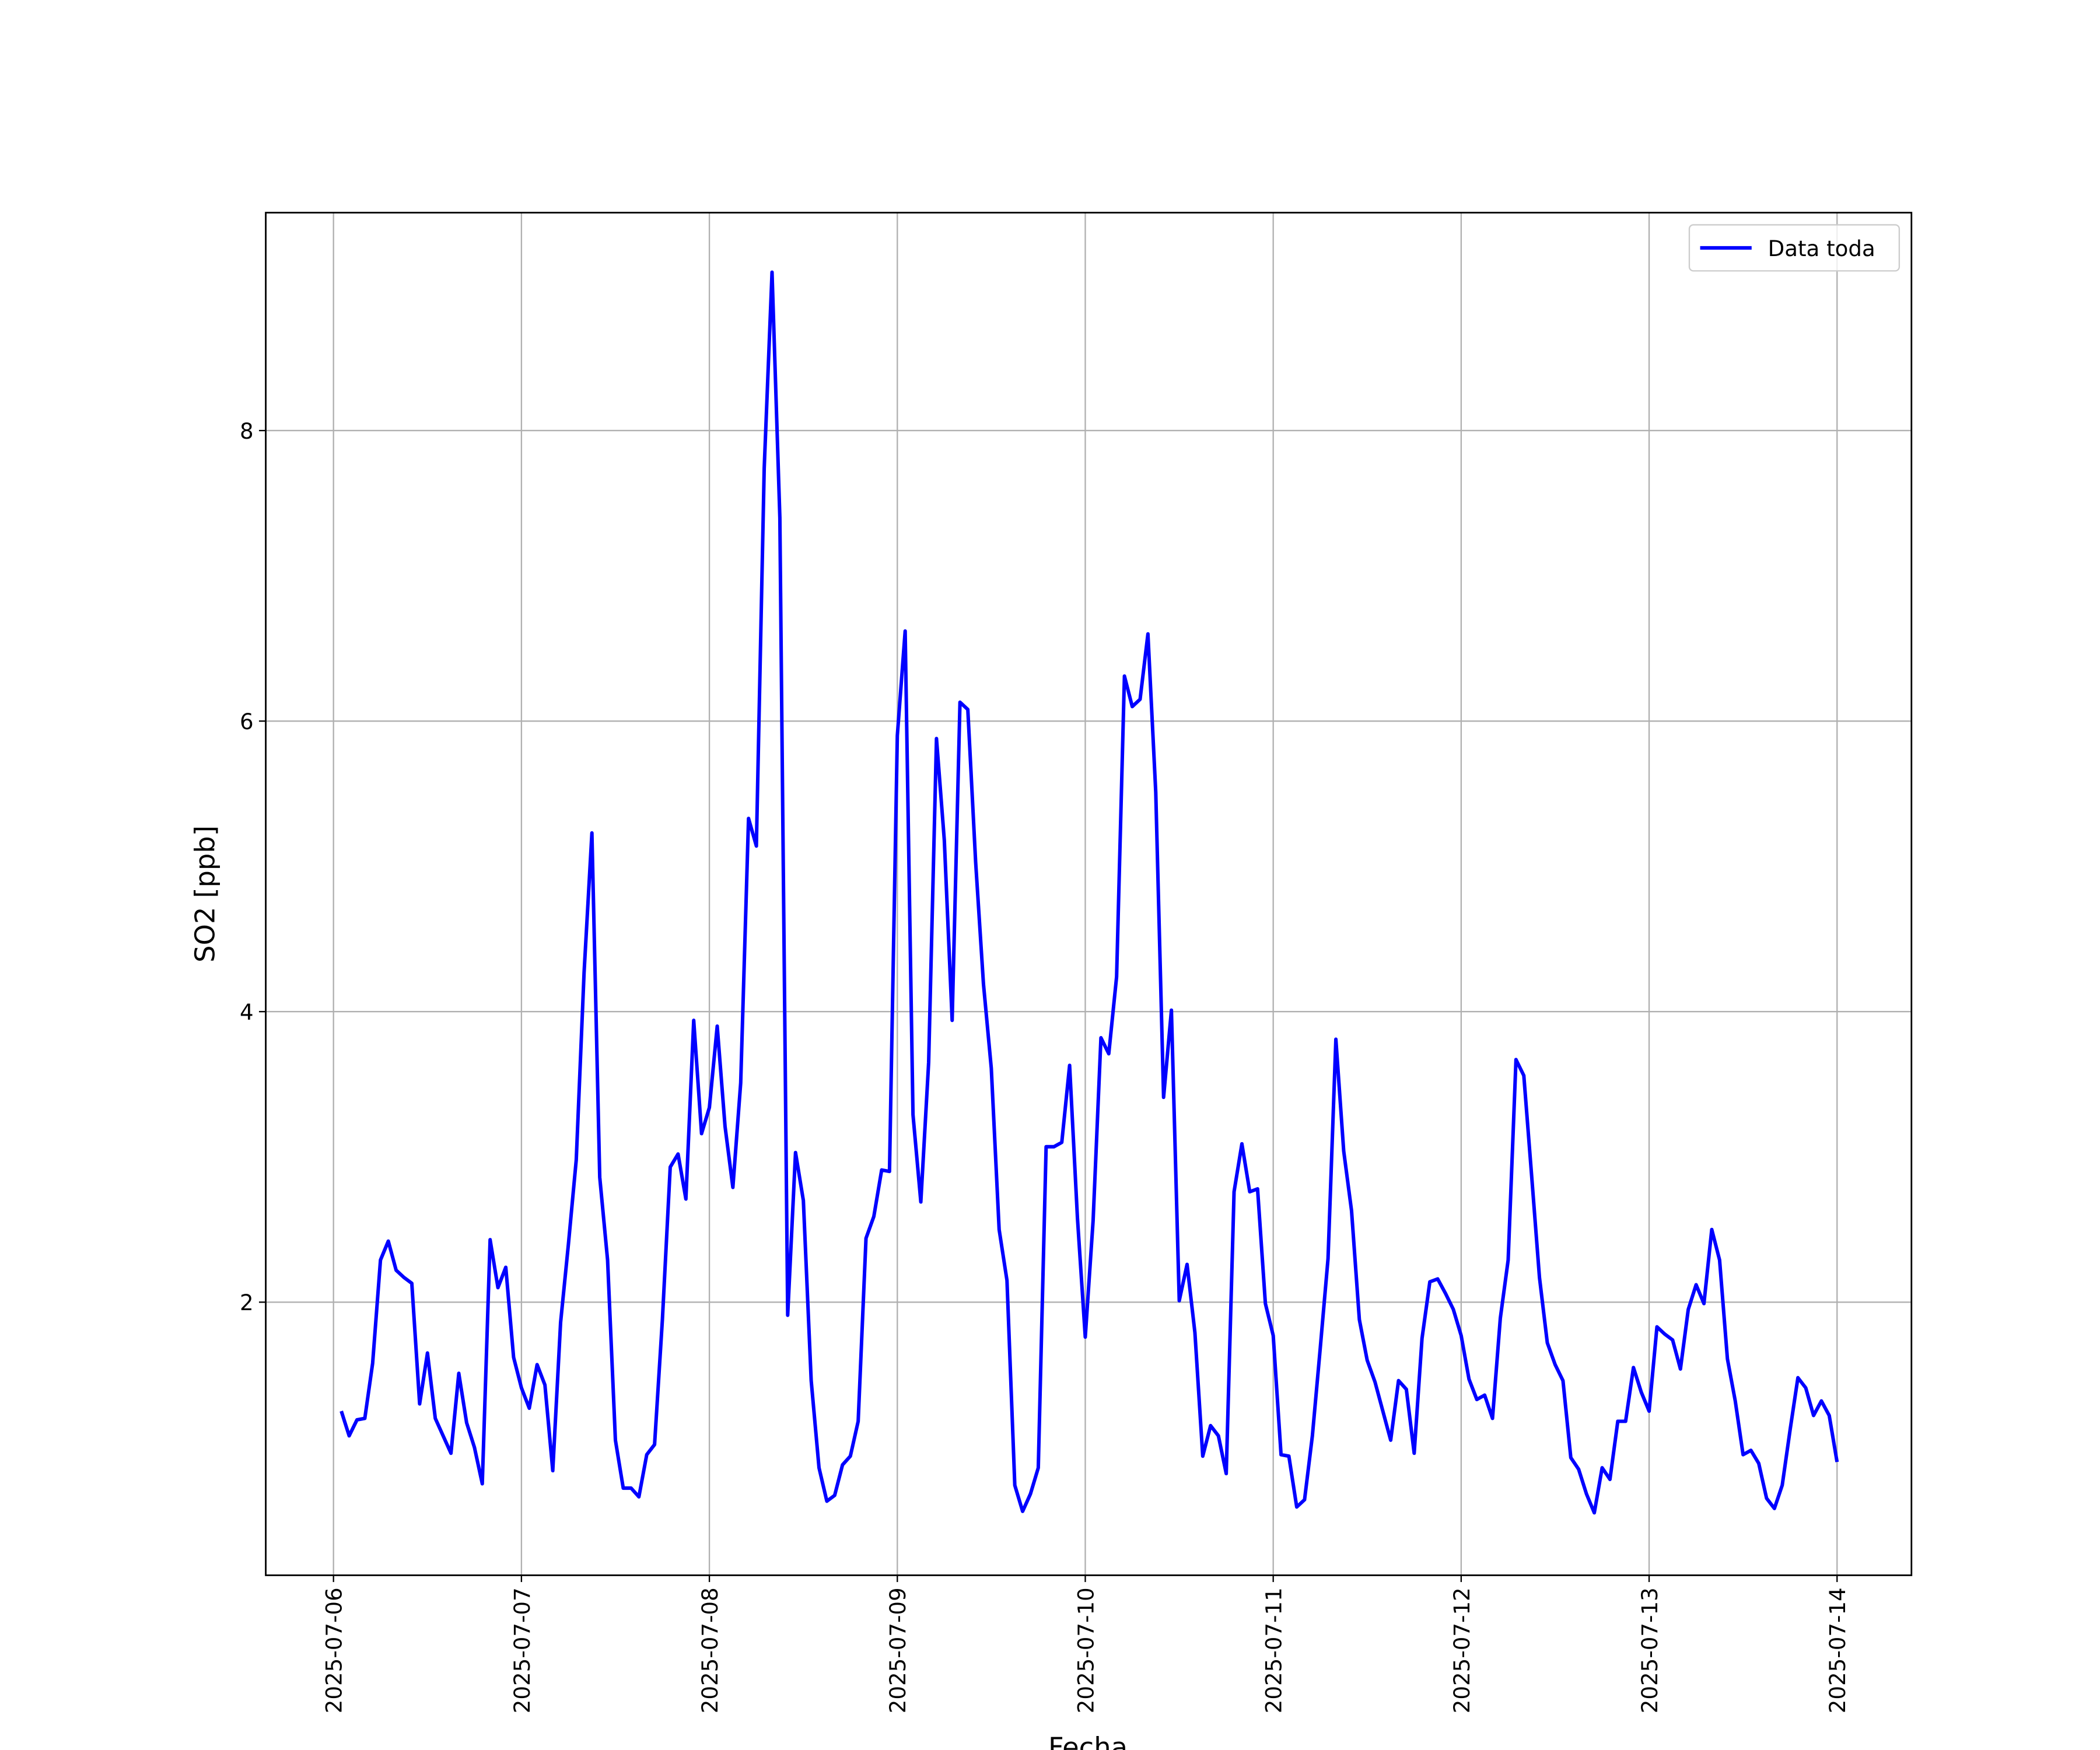 The image size is (2100, 1750). I want to click on x-tick-label: 2025-07-07, so click(522, 1650).